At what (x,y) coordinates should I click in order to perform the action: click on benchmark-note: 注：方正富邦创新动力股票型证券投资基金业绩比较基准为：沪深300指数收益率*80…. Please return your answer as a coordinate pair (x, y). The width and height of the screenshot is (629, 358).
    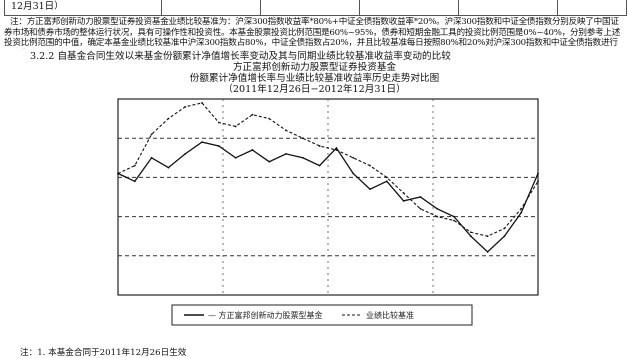
    Looking at the image, I should click on (312, 33).